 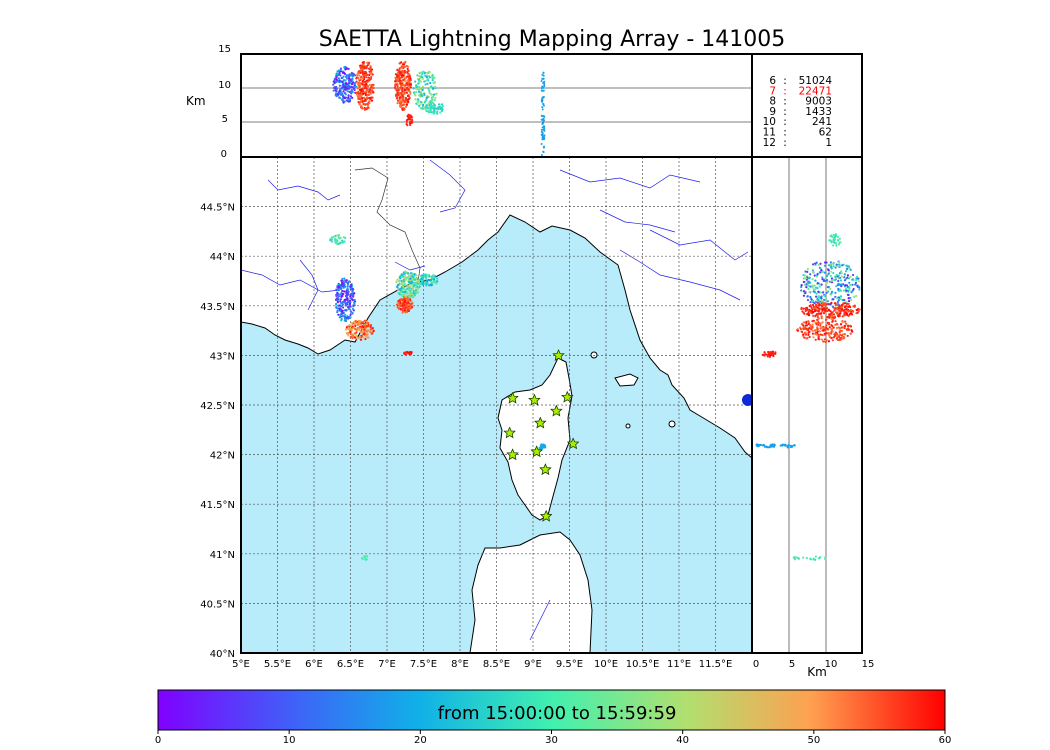 What do you see at coordinates (496, 664) in the screenshot?
I see `lon-tick-label: 8.5°E` at bounding box center [496, 664].